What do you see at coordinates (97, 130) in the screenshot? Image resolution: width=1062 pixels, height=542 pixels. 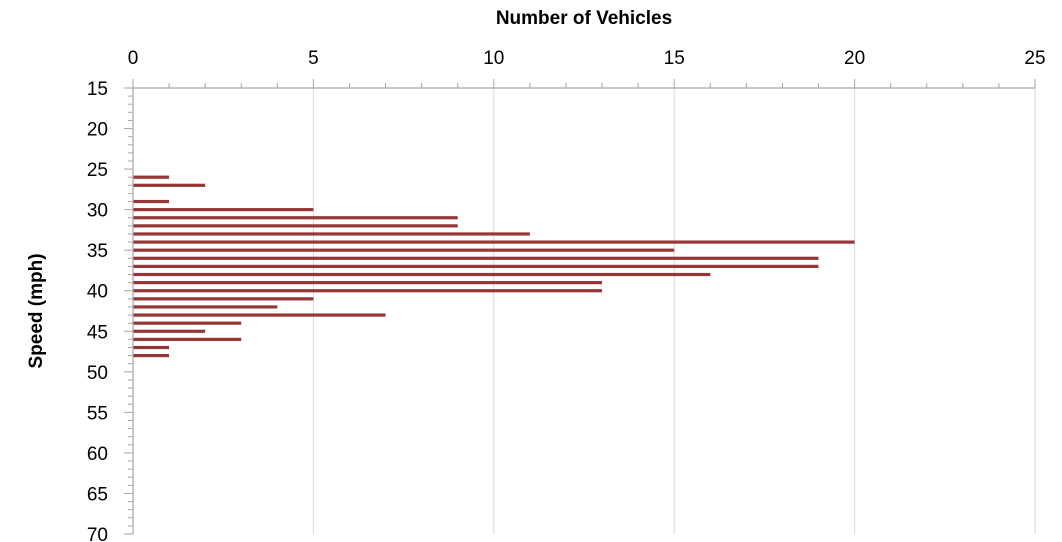 I see `y-tick-label: 20` at bounding box center [97, 130].